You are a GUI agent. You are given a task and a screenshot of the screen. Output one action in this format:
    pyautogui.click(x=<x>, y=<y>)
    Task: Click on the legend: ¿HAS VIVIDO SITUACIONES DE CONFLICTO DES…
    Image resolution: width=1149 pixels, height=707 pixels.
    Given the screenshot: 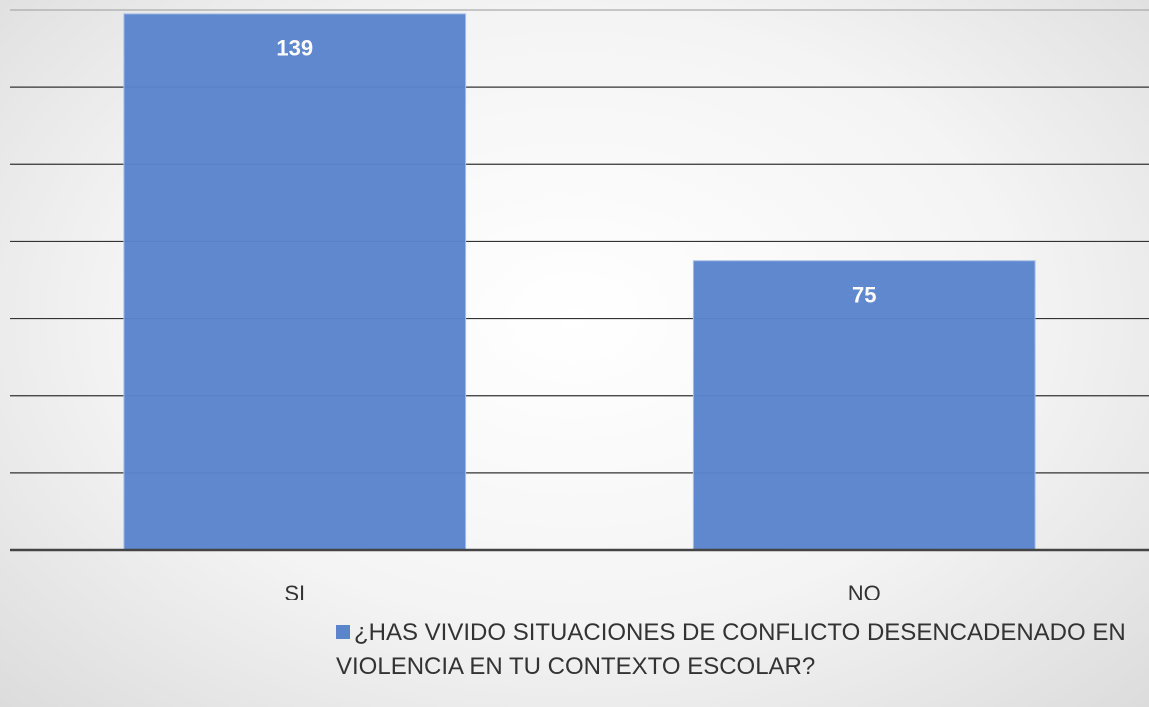 What is the action you would take?
    pyautogui.click(x=736, y=650)
    